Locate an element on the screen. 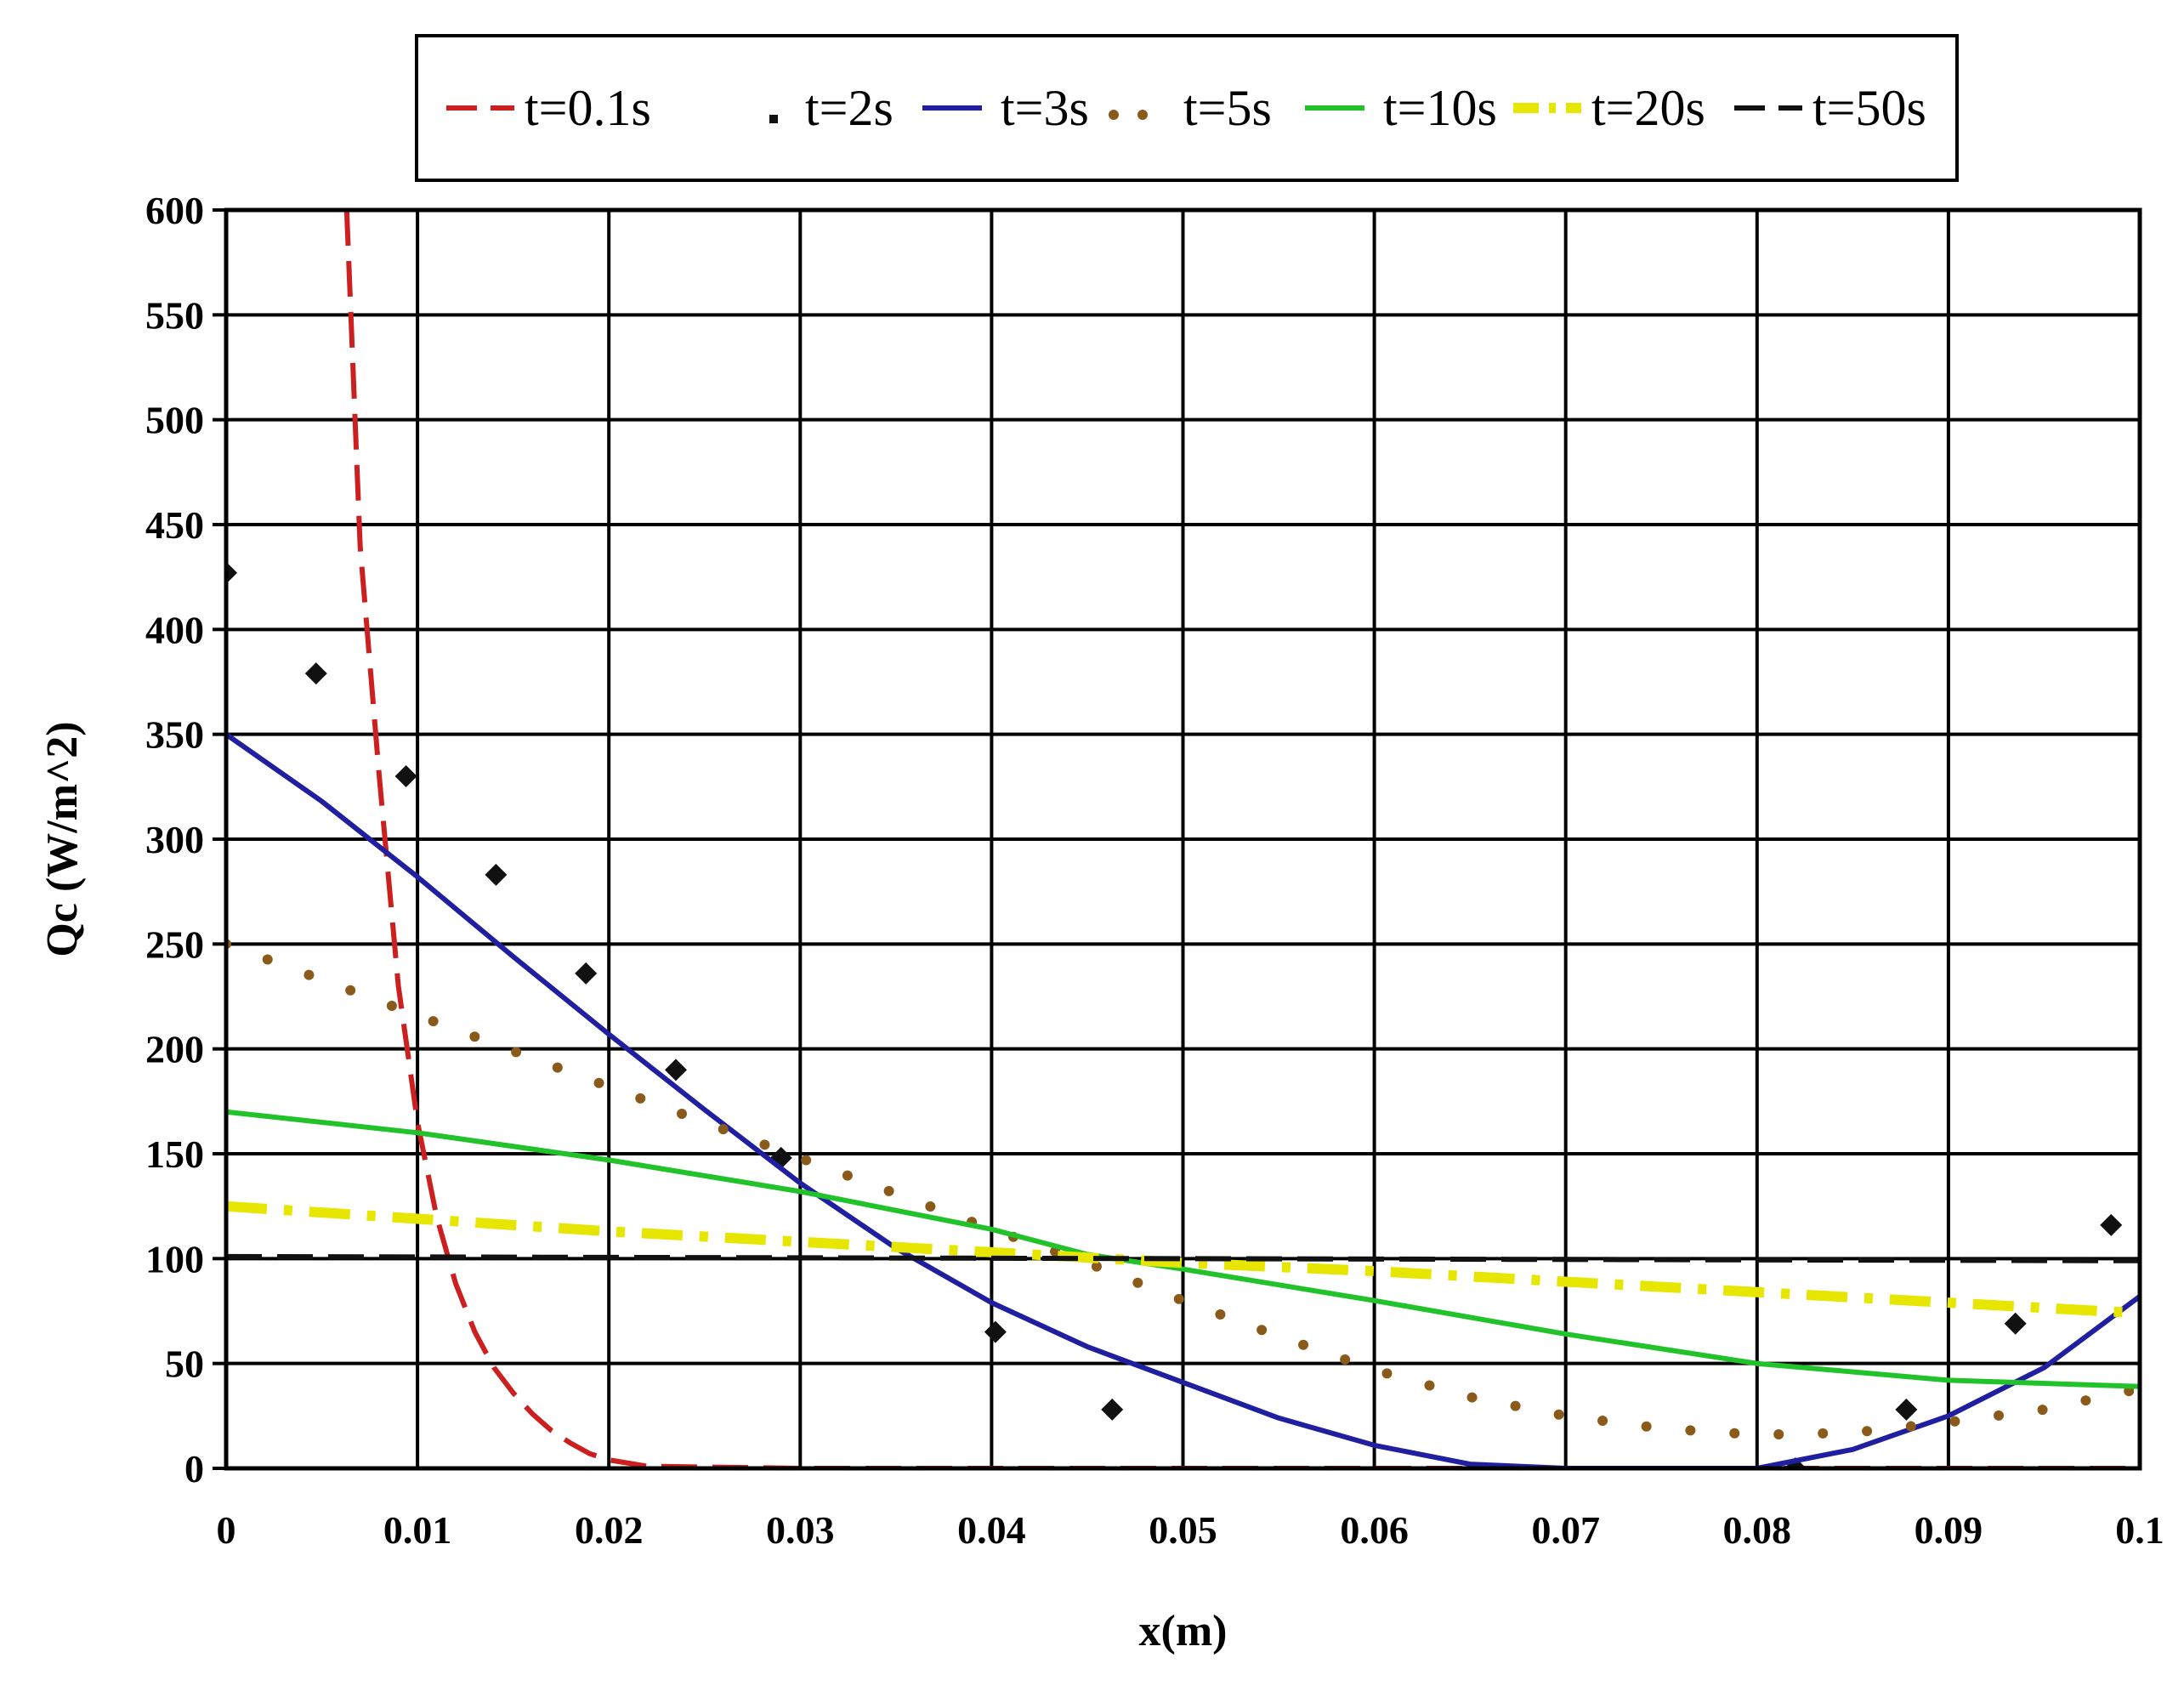 Image resolution: width=2184 pixels, height=1703 pixels. y-tick-label: 100 is located at coordinates (174, 1258).